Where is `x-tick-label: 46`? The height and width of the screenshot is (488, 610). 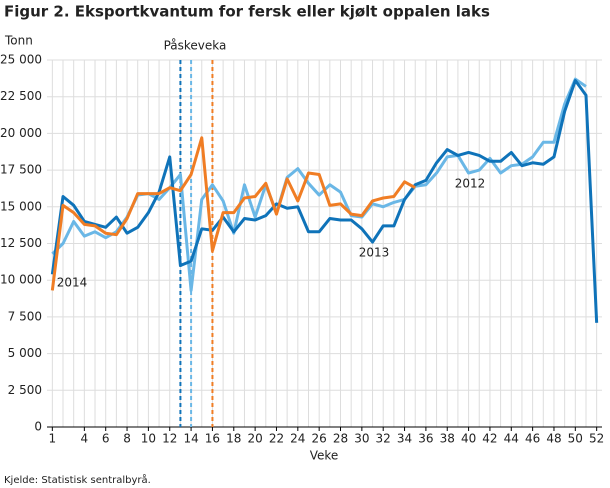 x-tick-label: 46 is located at coordinates (532, 439).